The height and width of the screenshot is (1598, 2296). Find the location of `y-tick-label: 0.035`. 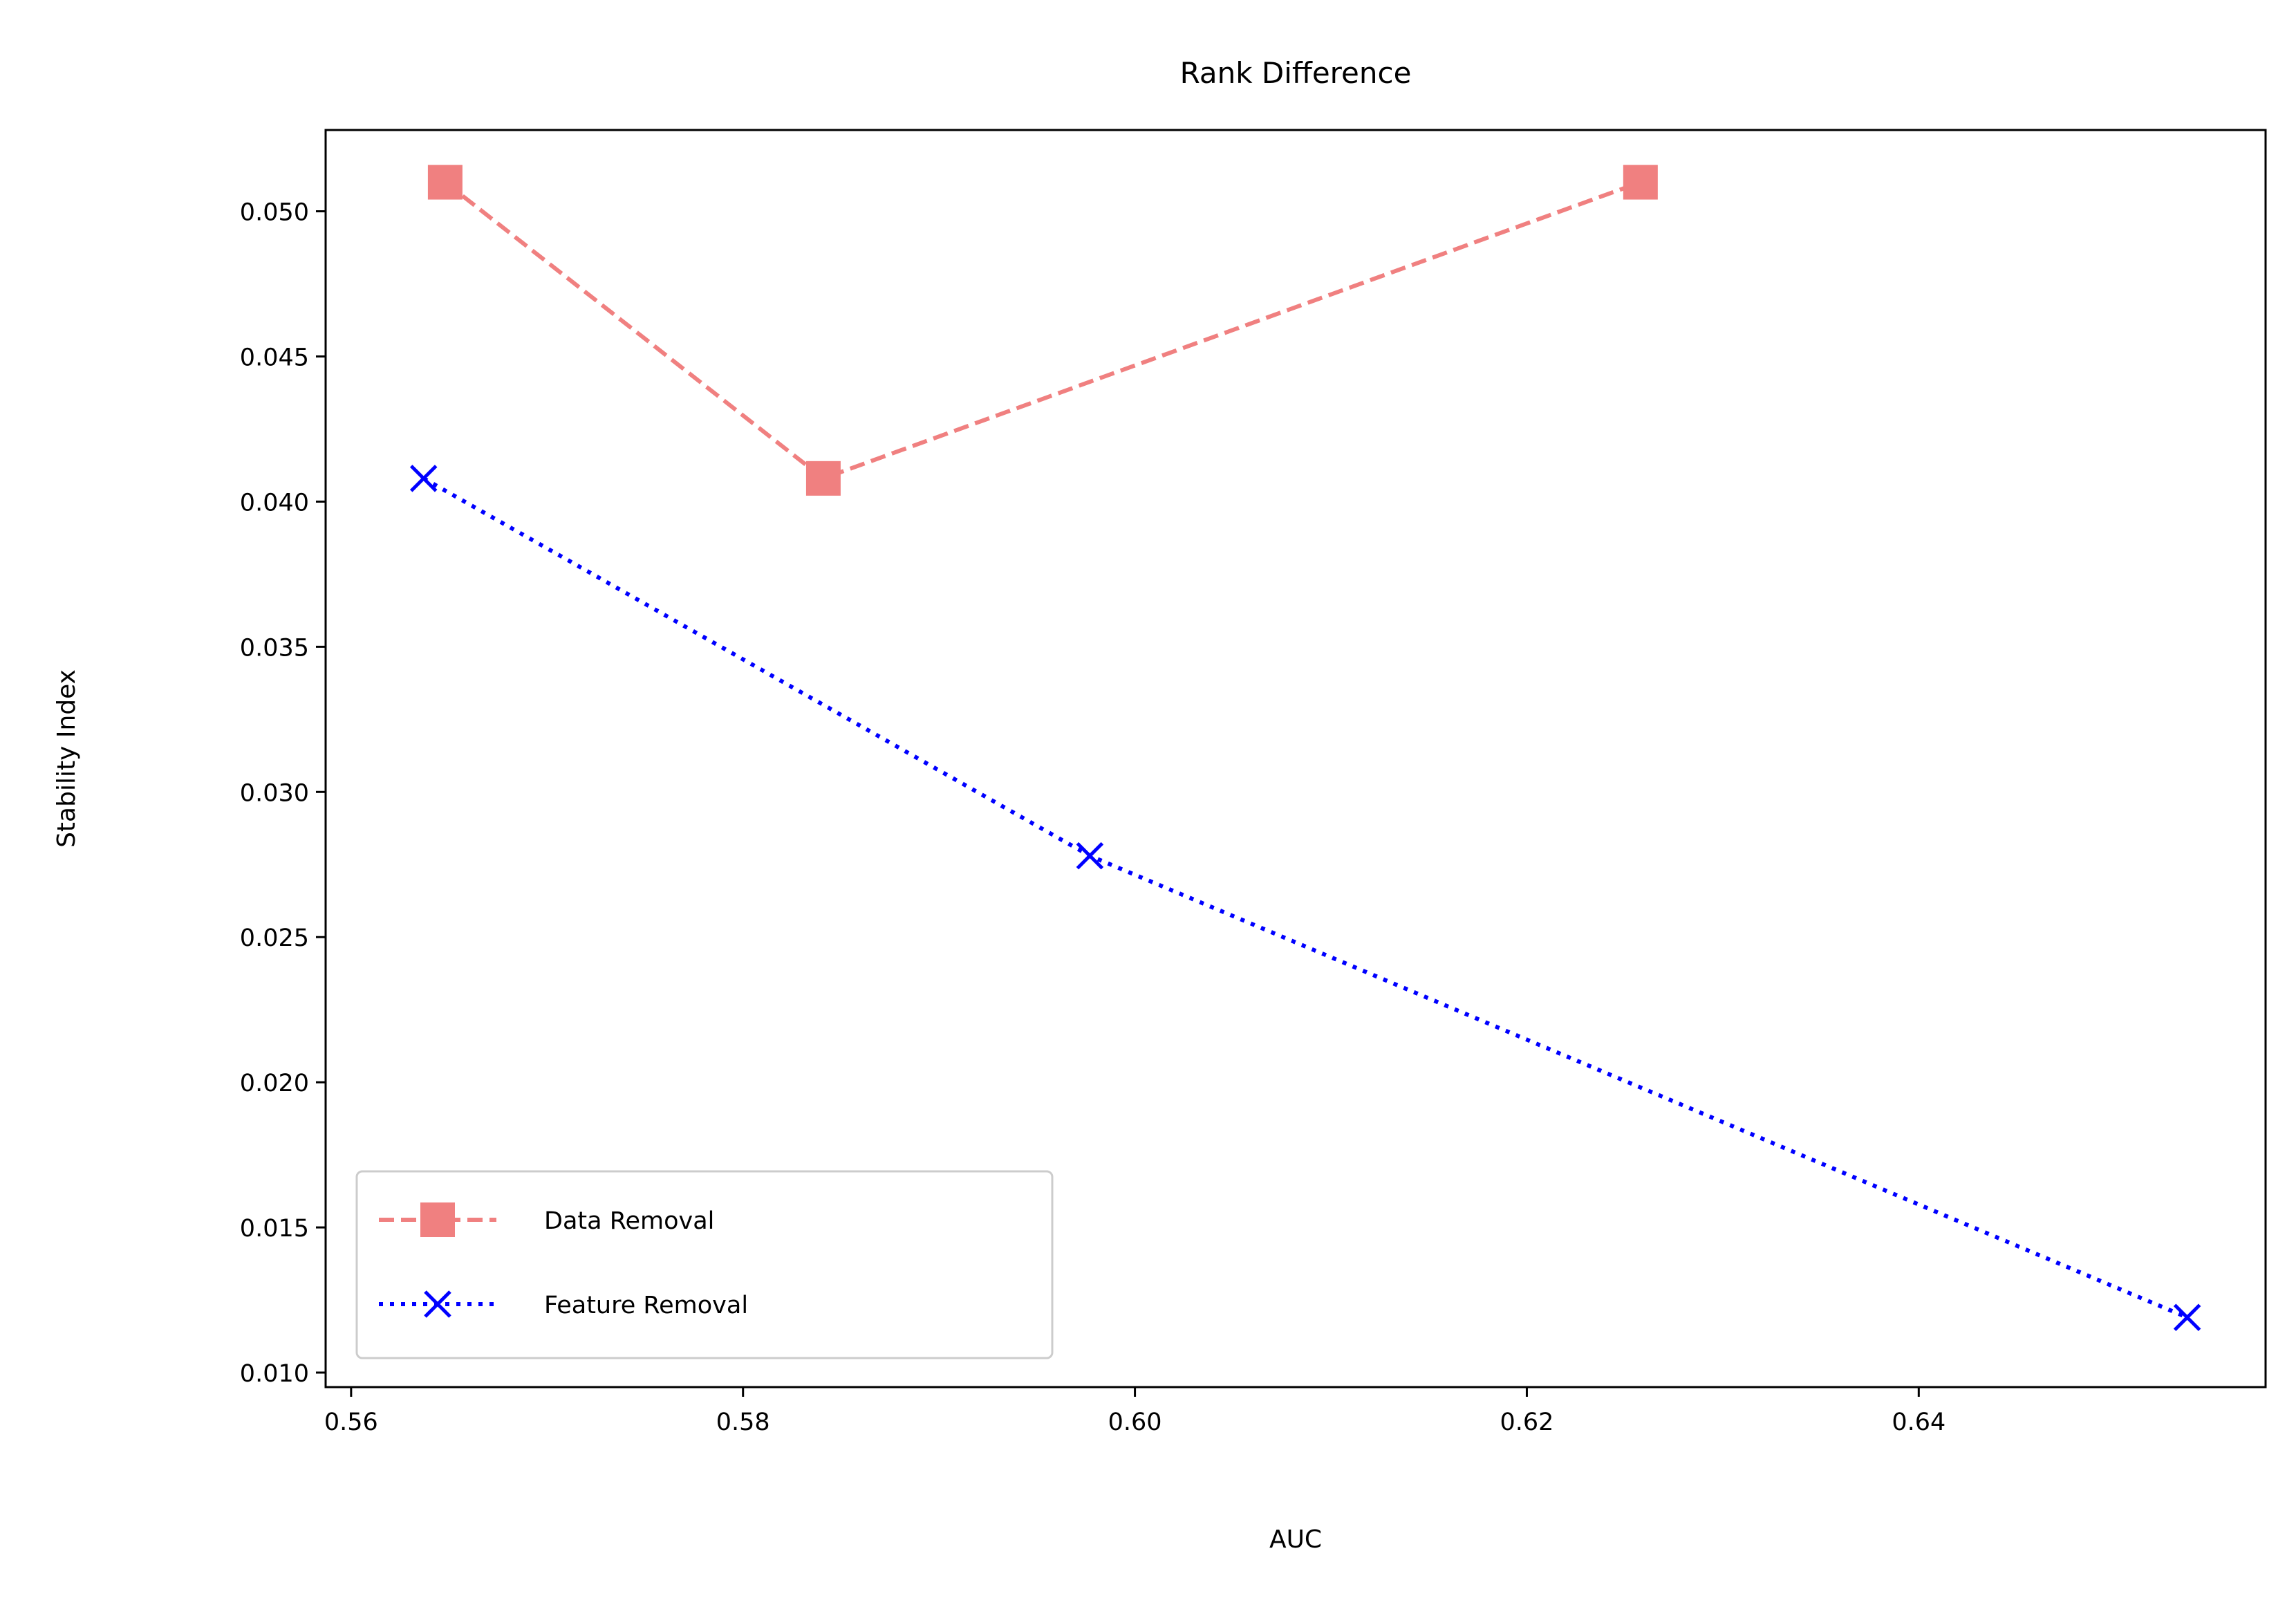

y-tick-label: 0.035 is located at coordinates (274, 648).